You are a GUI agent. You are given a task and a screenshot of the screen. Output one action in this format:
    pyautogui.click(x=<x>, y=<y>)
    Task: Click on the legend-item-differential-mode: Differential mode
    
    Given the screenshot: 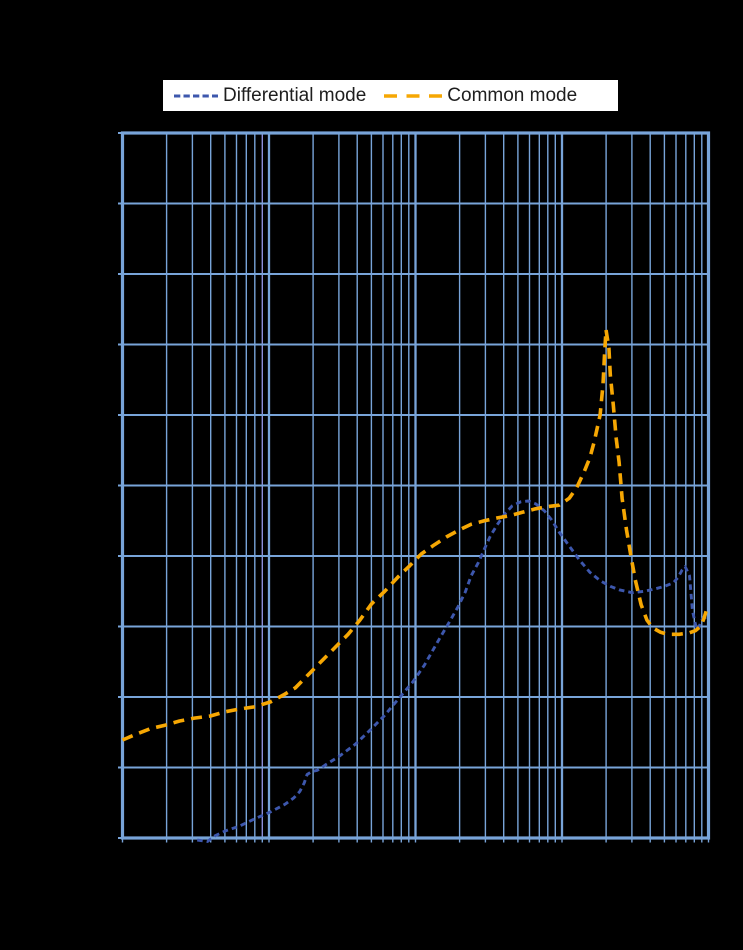 What is the action you would take?
    pyautogui.click(x=270, y=95)
    